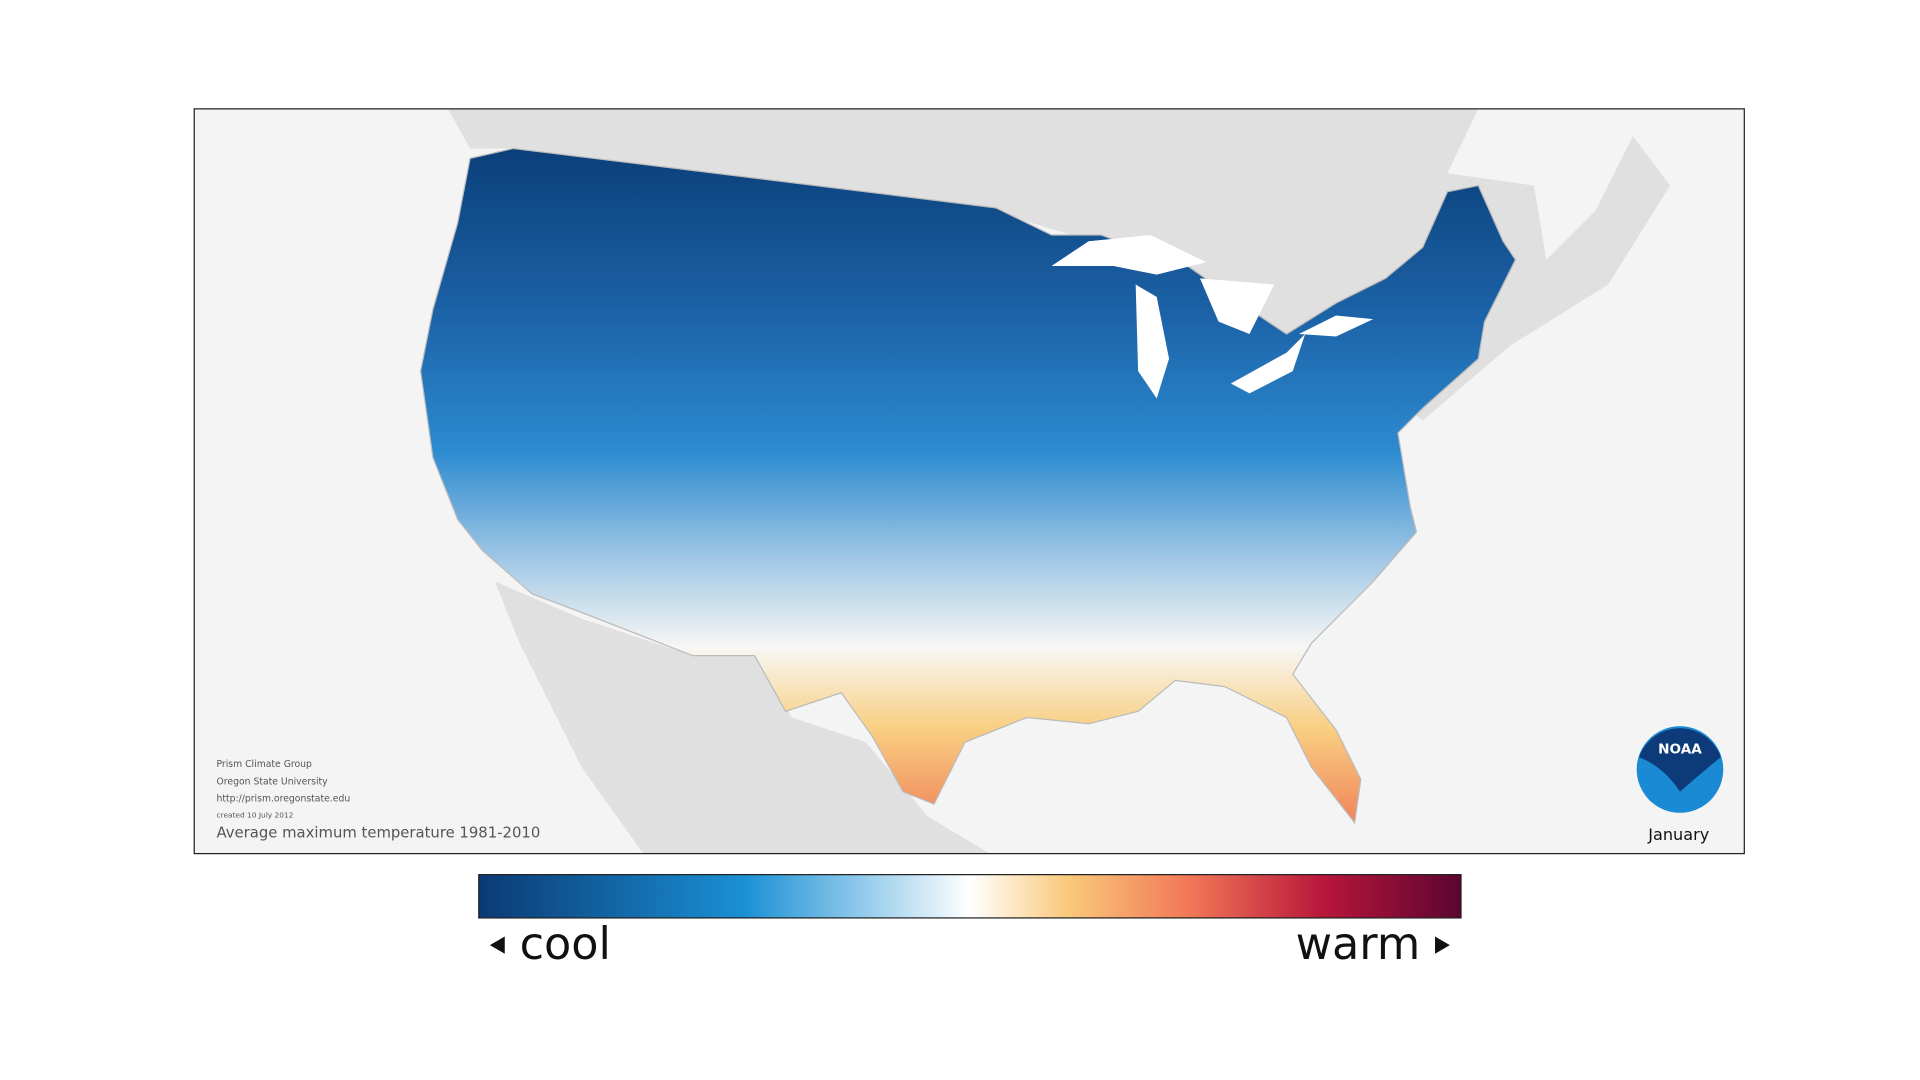  I want to click on lake-ontario, so click(1336, 326).